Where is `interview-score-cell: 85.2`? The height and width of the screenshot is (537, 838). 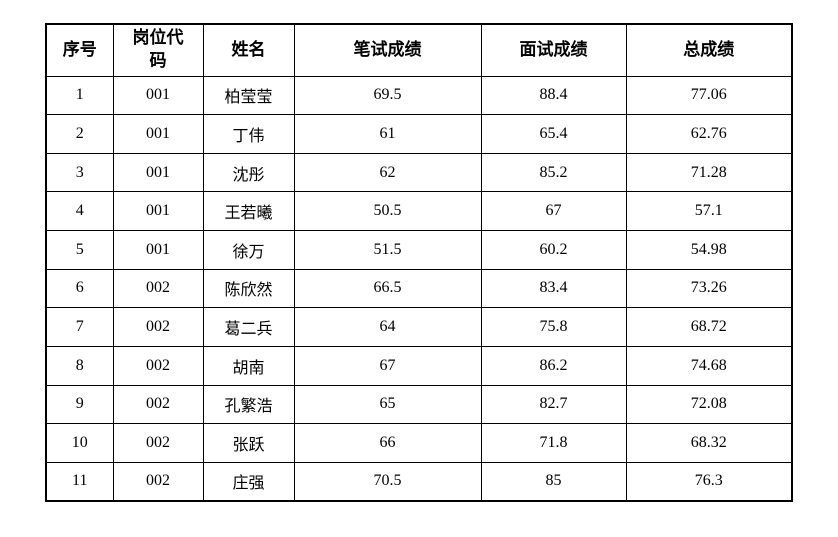
interview-score-cell: 85.2 is located at coordinates (553, 172).